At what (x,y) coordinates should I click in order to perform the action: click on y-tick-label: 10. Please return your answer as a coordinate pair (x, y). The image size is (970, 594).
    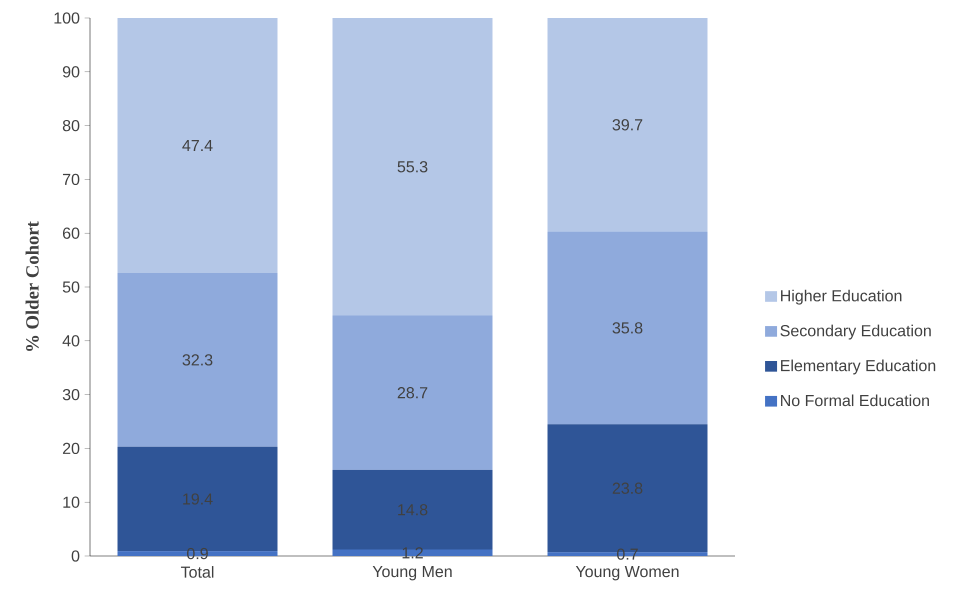
    Looking at the image, I should click on (71, 502).